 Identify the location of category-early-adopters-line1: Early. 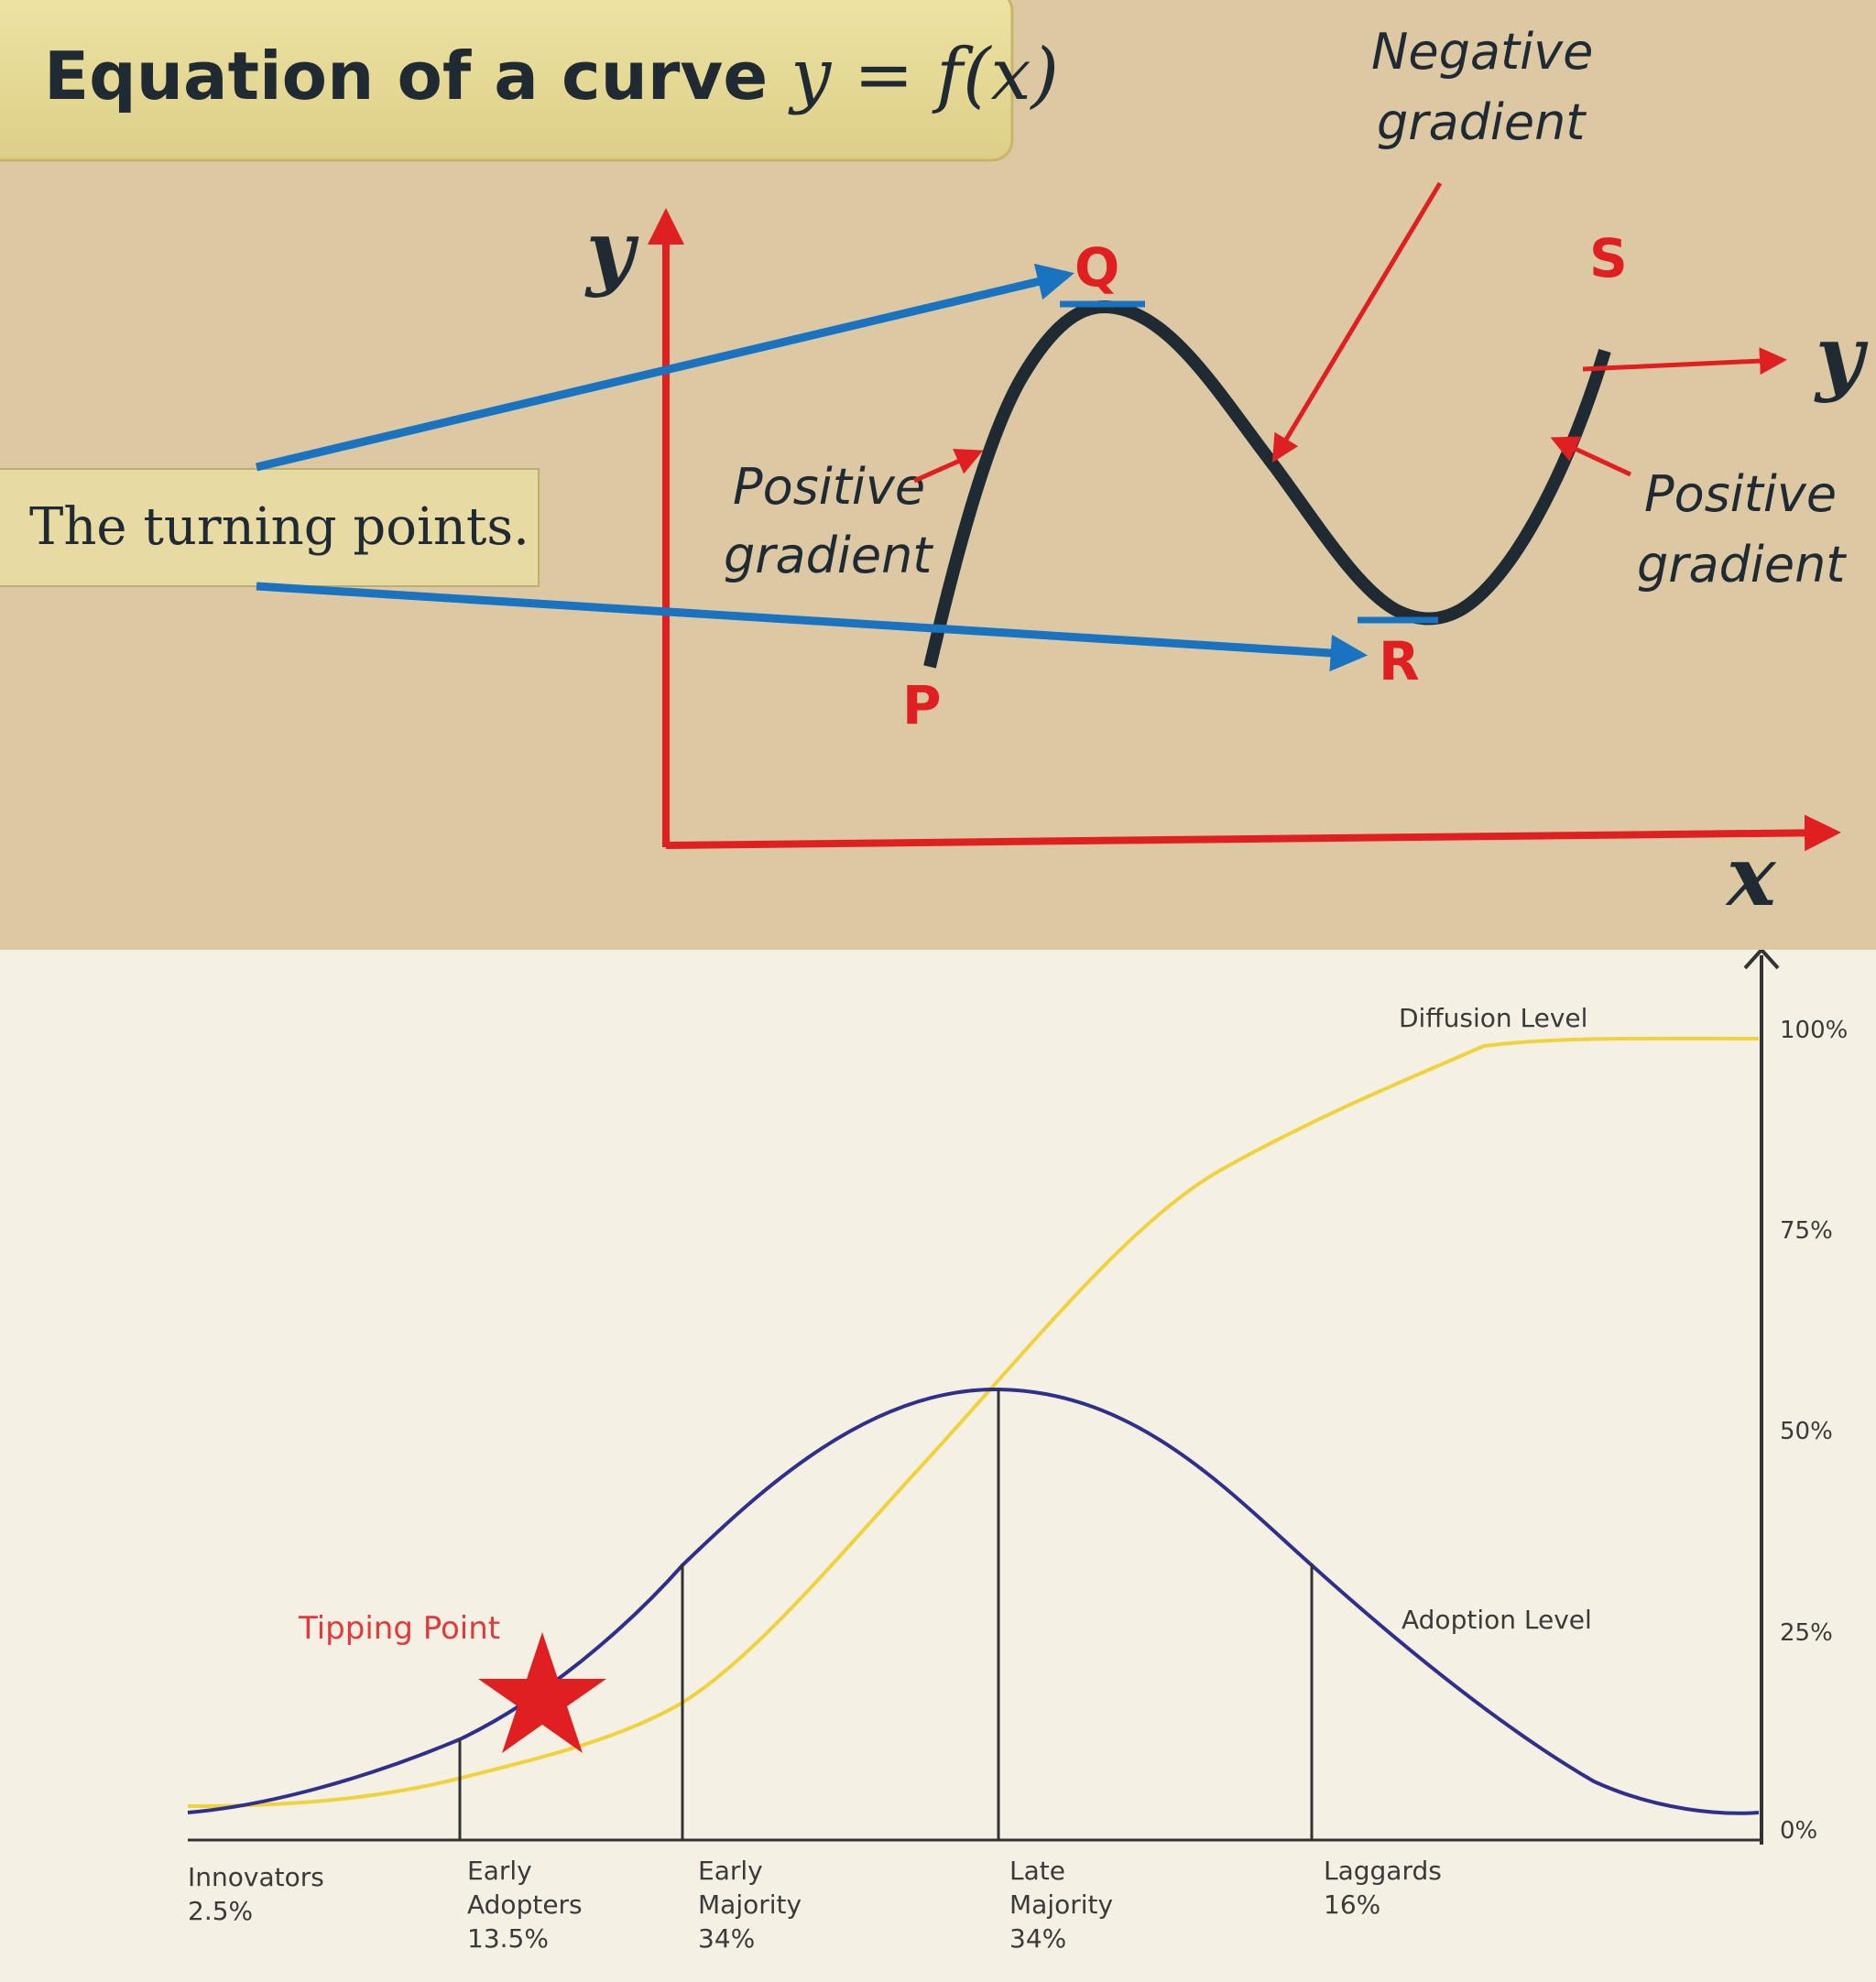
(499, 1871).